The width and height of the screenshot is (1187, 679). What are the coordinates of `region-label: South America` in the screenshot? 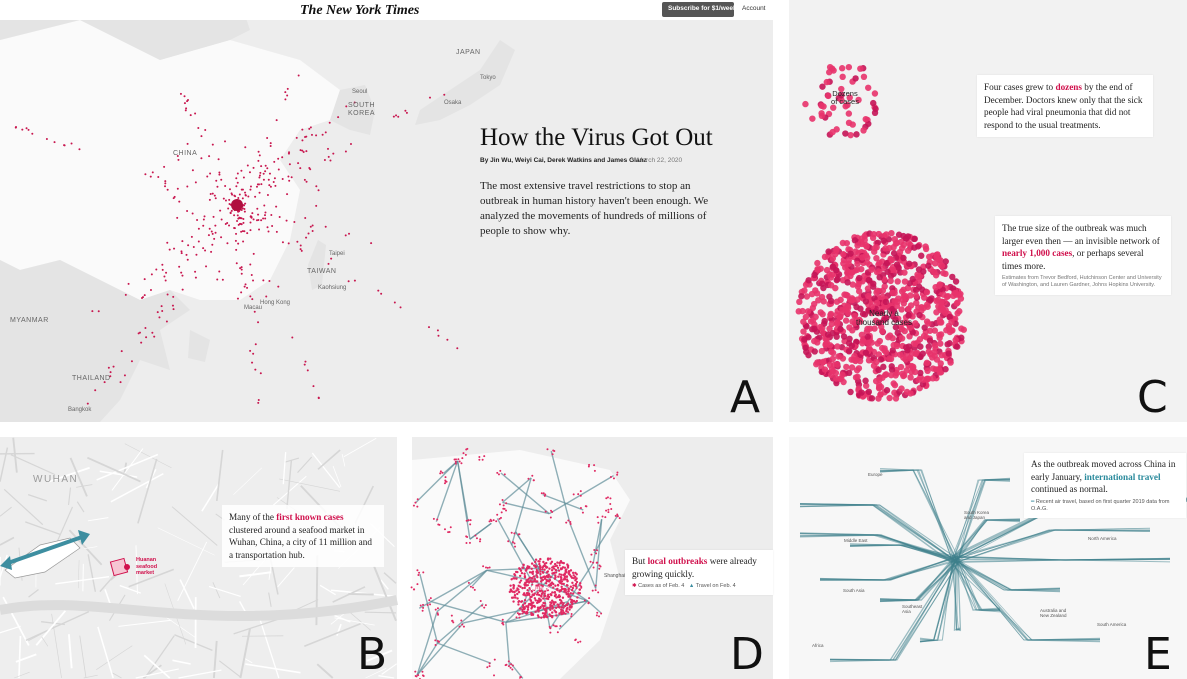 It's located at (1112, 624).